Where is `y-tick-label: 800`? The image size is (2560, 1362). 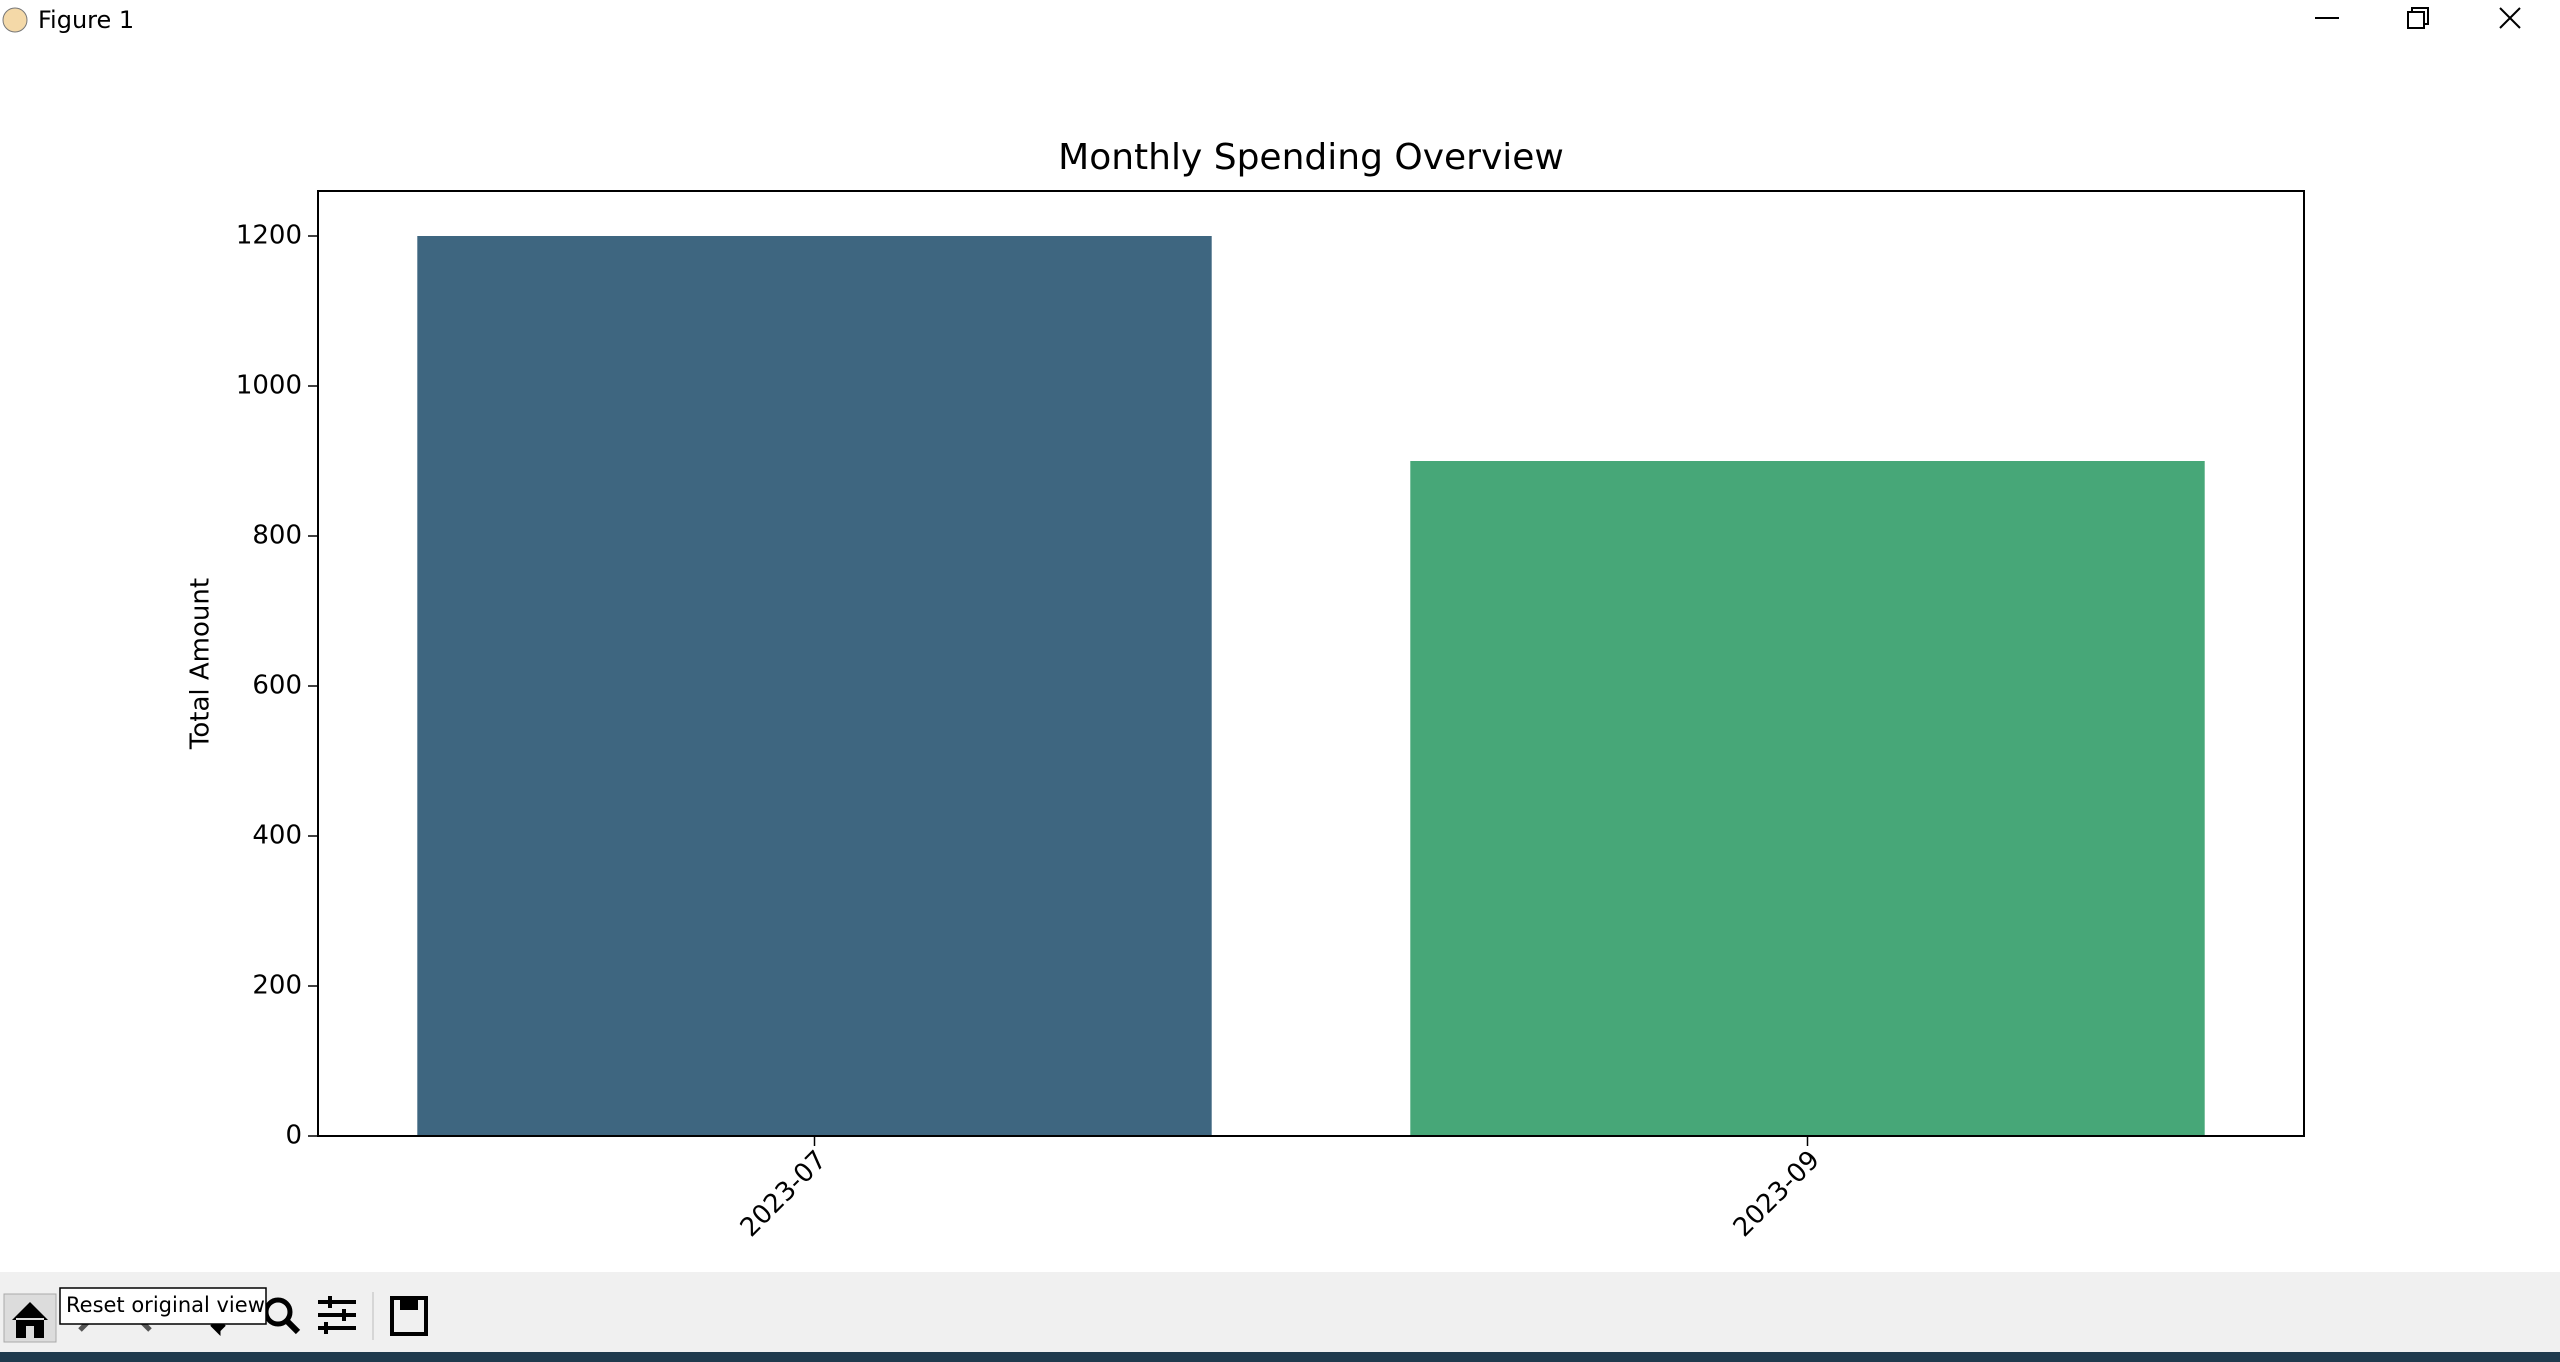 y-tick-label: 800 is located at coordinates (277, 536).